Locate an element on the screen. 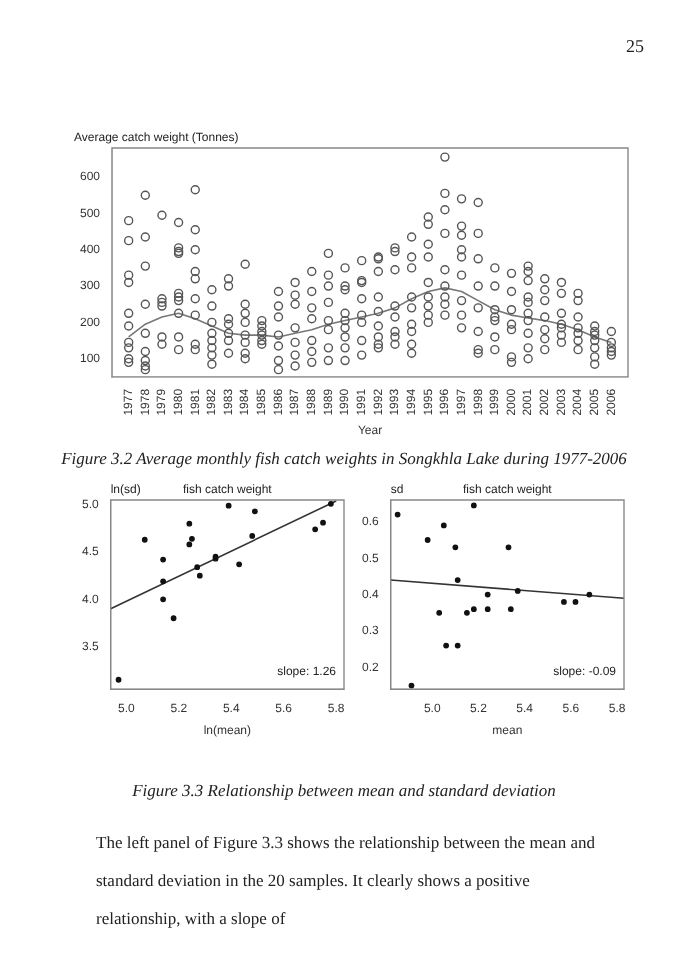 The image size is (688, 960). text: 25 is located at coordinates (635, 46).